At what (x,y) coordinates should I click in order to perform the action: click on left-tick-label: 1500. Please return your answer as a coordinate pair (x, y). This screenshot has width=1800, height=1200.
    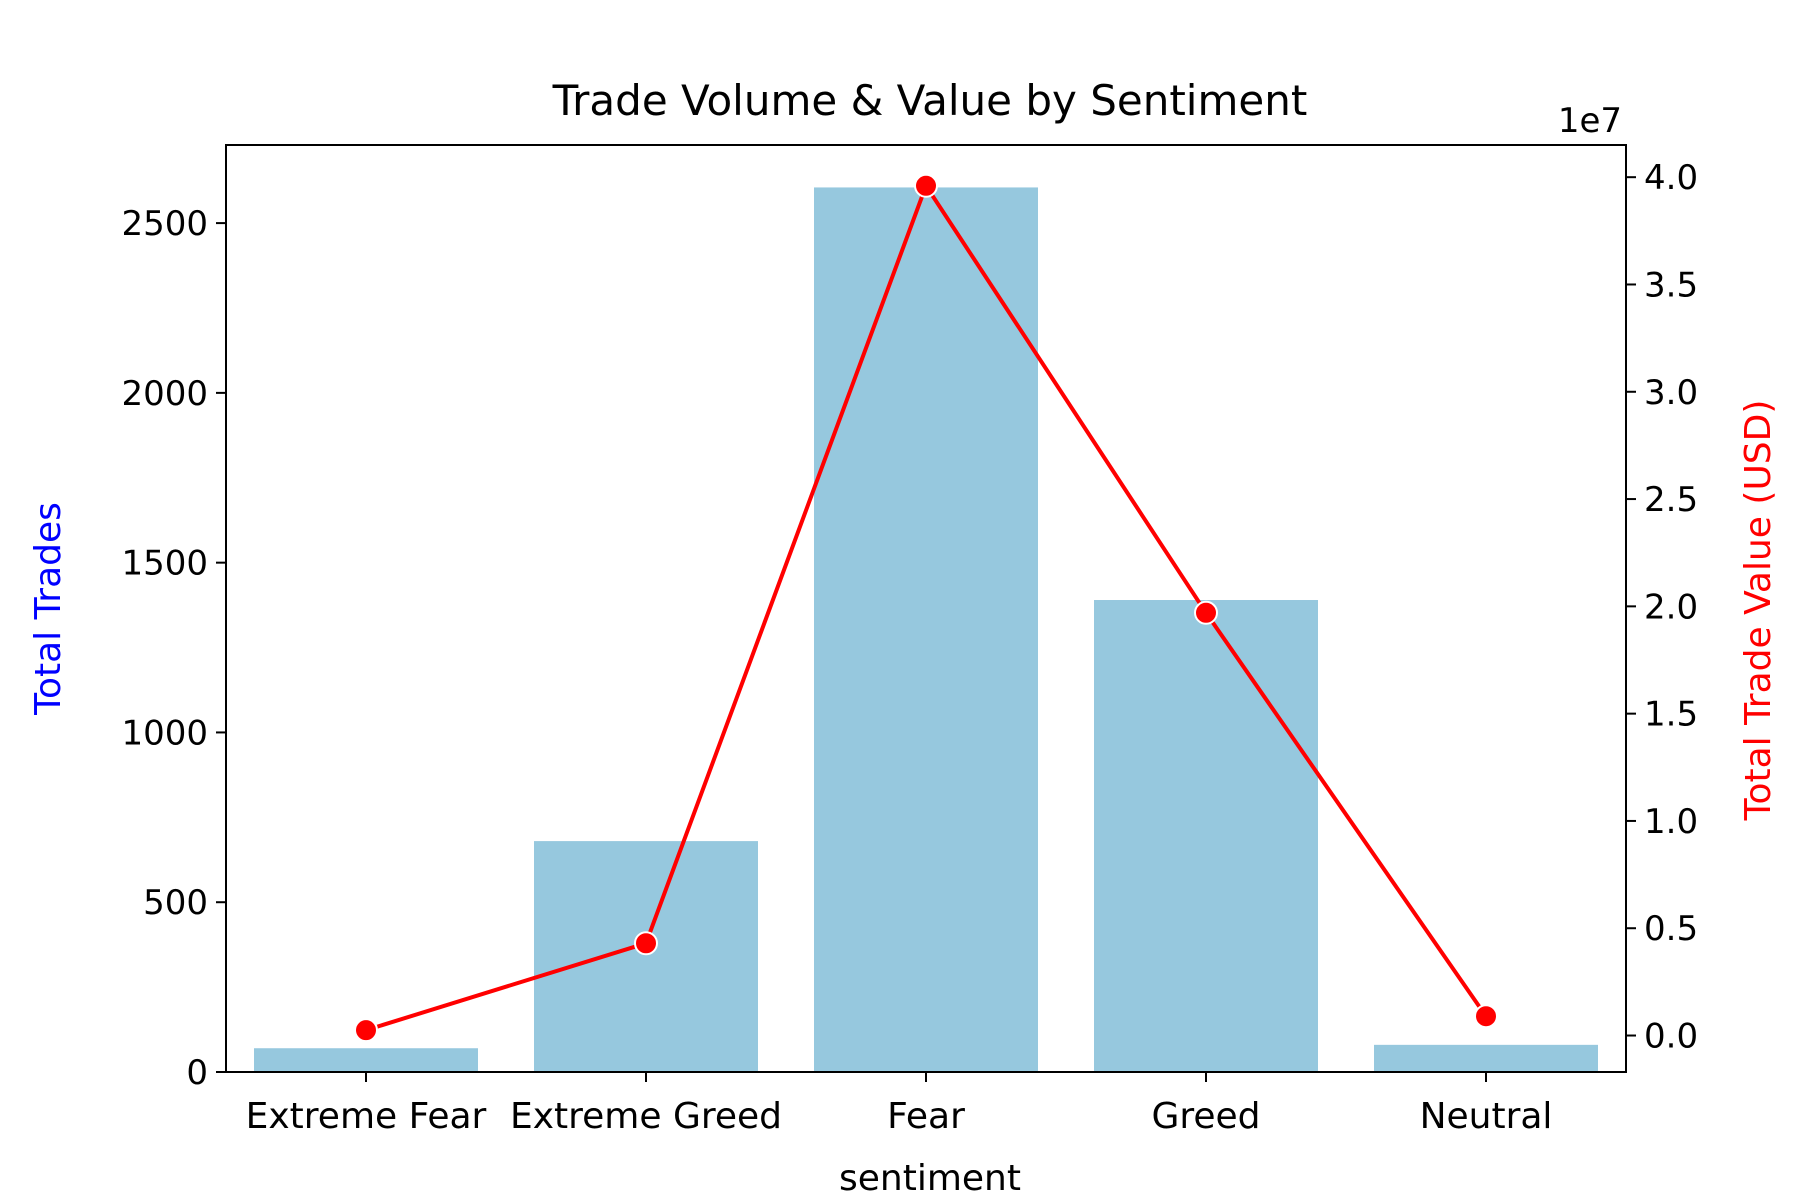
    Looking at the image, I should click on (164, 564).